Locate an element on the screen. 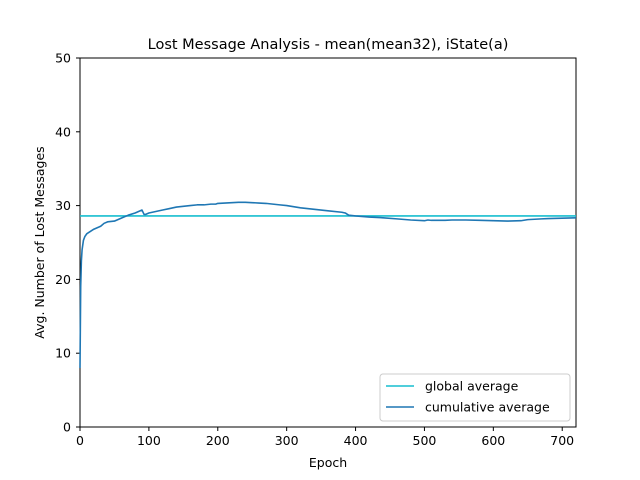  x-tick-label: 0 is located at coordinates (80, 440).